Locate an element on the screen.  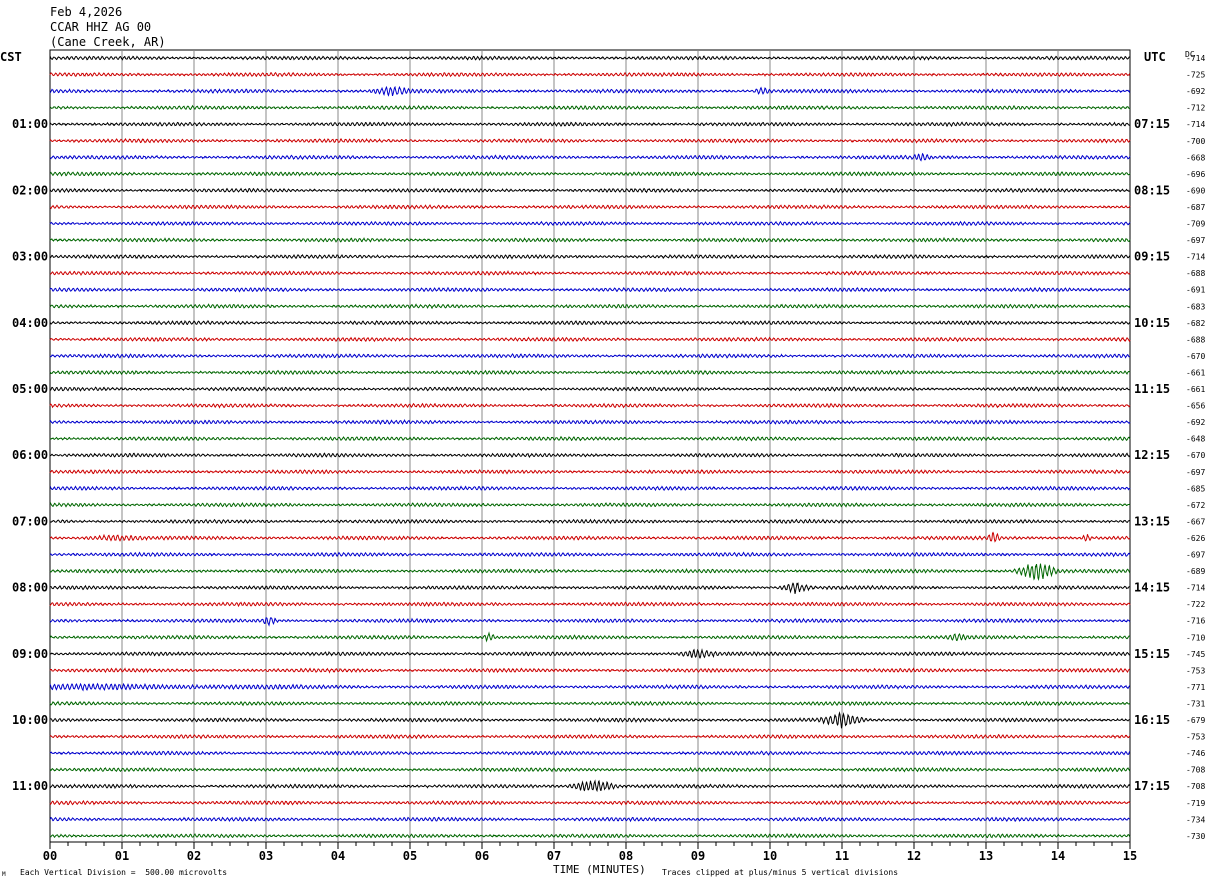
dc-offset-label: -700 is located at coordinates (1195, 141).